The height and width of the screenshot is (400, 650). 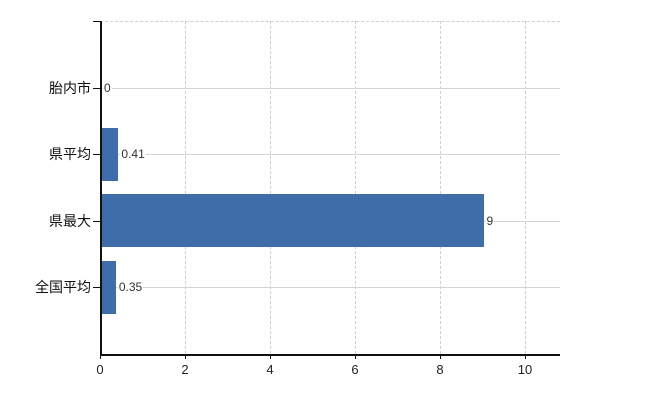 What do you see at coordinates (490, 220) in the screenshot?
I see `bar-value-label: 9` at bounding box center [490, 220].